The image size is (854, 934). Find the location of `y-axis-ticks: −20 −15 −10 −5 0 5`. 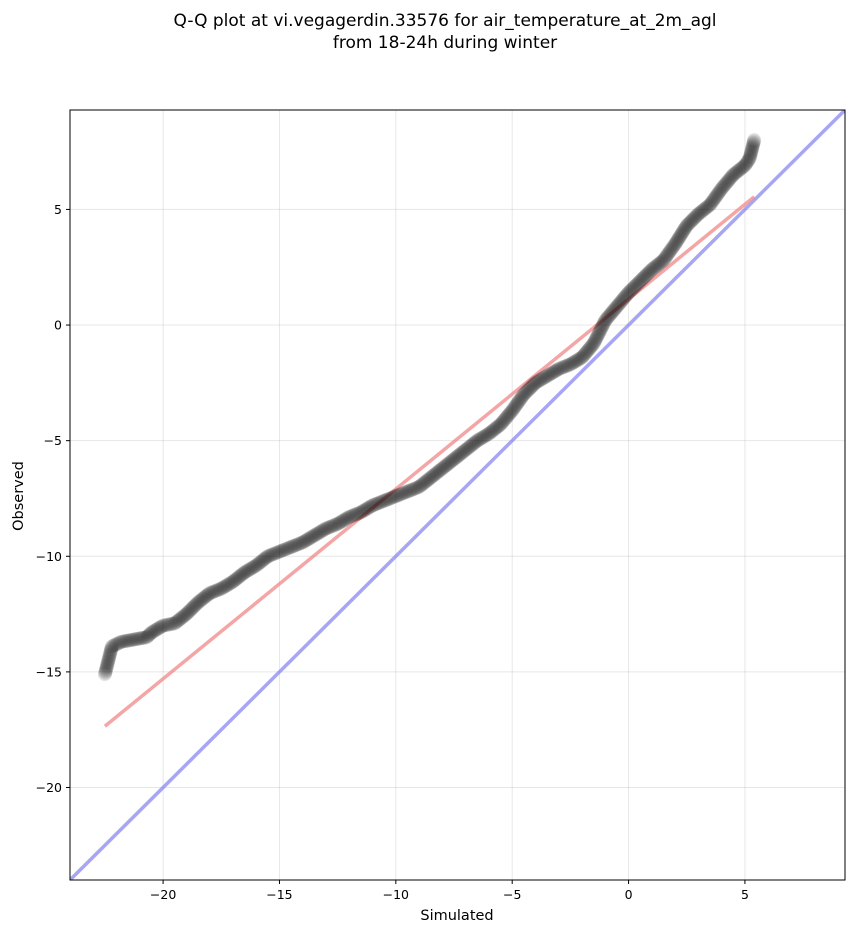

y-axis-ticks: −20 −15 −10 −5 0 5 is located at coordinates (53, 498).